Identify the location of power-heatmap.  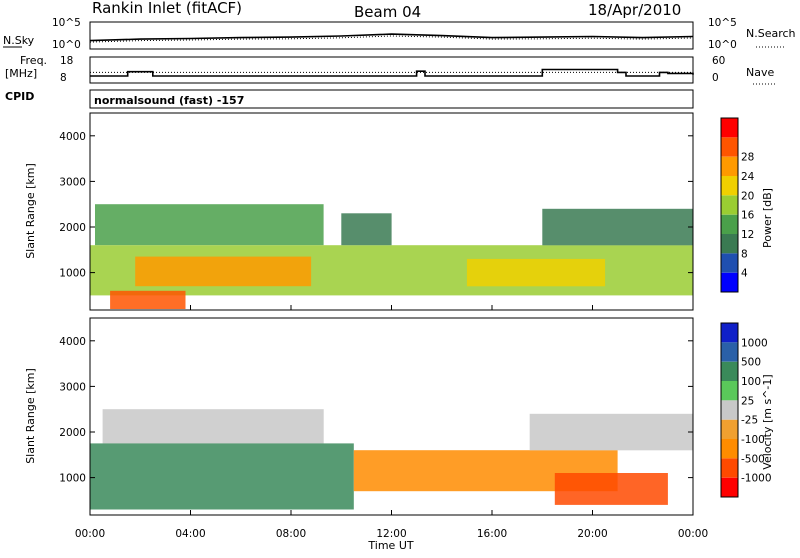
(392, 256).